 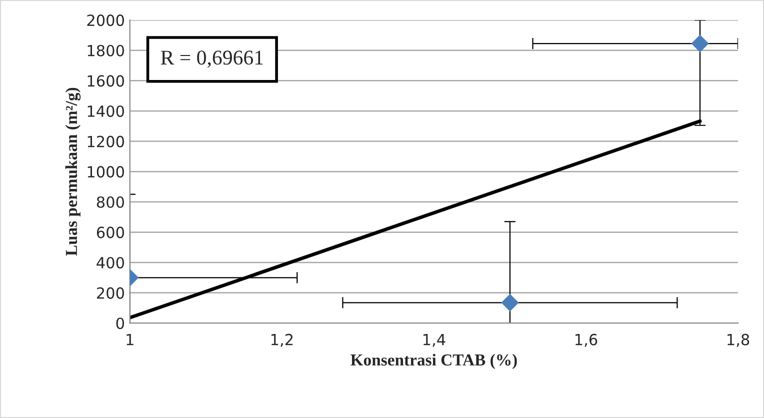 I want to click on y-tick-label: 1600, so click(x=106, y=81).